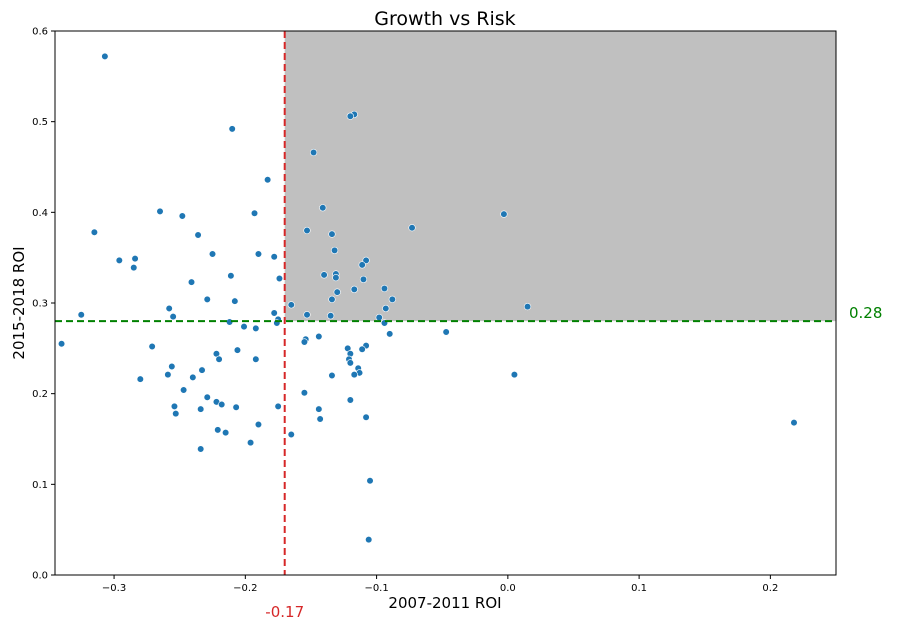 This screenshot has width=900, height=625. I want to click on x-axis-title: 2007-2011 ROI, so click(444, 603).